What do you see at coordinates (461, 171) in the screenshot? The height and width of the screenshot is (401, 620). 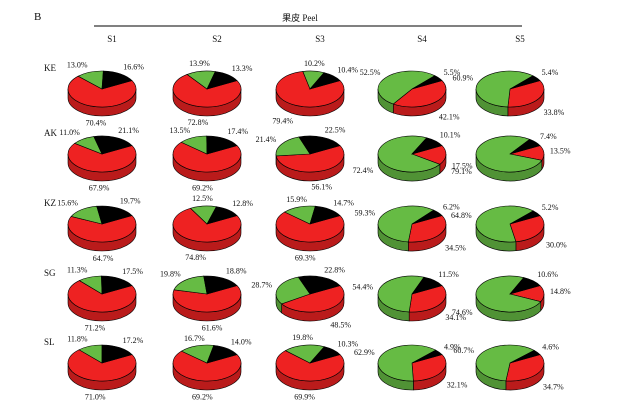 I see `data-label-green: 79.1%` at bounding box center [461, 171].